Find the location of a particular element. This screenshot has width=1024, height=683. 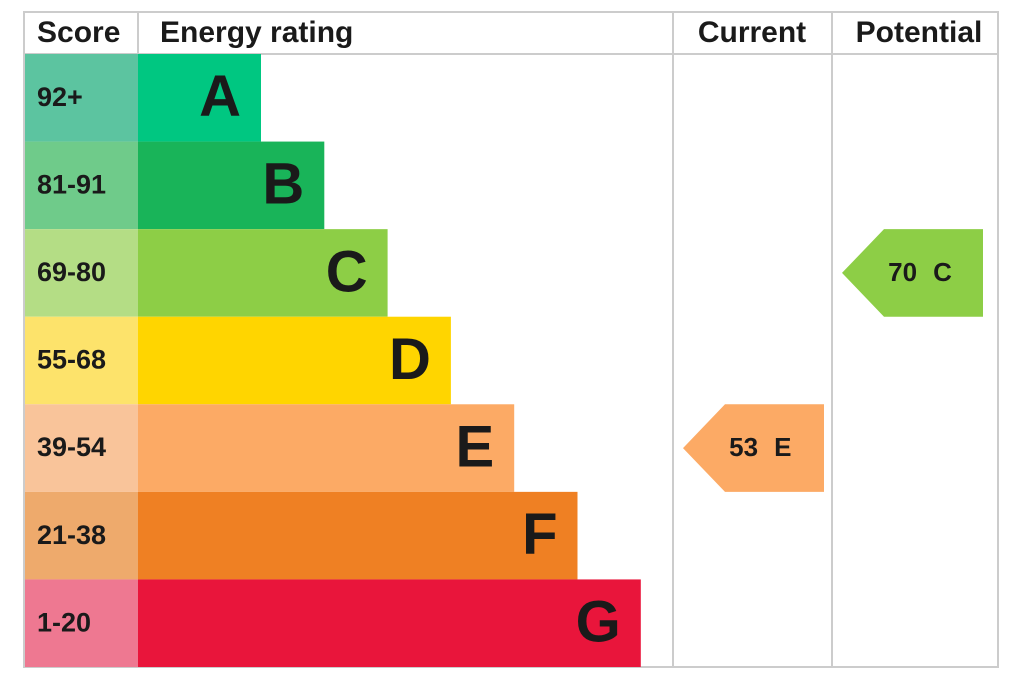

score-label: 1-20 is located at coordinates (64, 622).